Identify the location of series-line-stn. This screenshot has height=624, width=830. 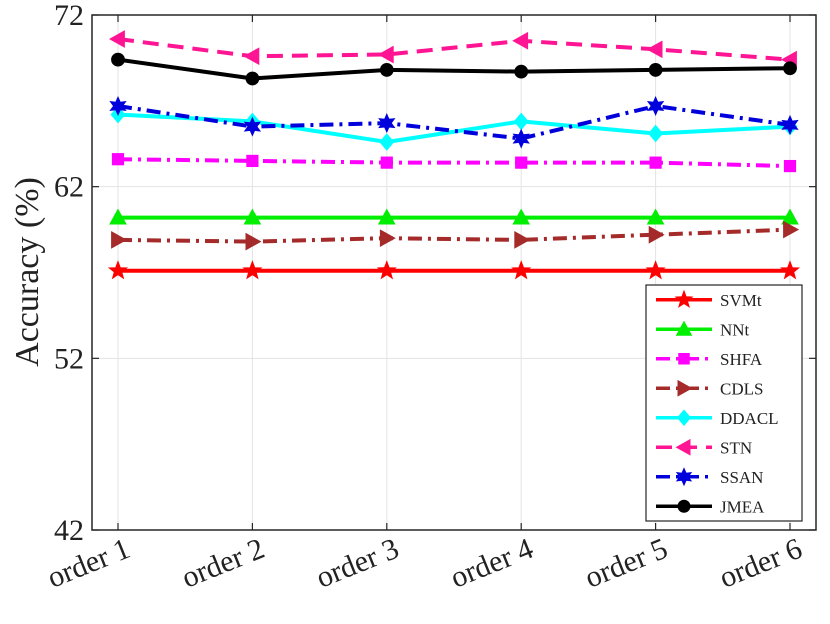
(454, 49).